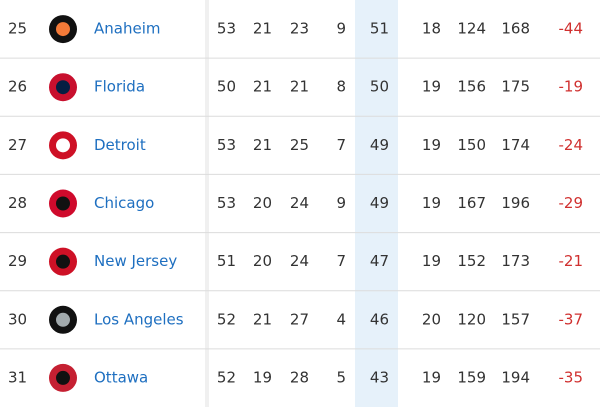 The width and height of the screenshot is (600, 407). What do you see at coordinates (471, 319) in the screenshot?
I see `goals-for: 120` at bounding box center [471, 319].